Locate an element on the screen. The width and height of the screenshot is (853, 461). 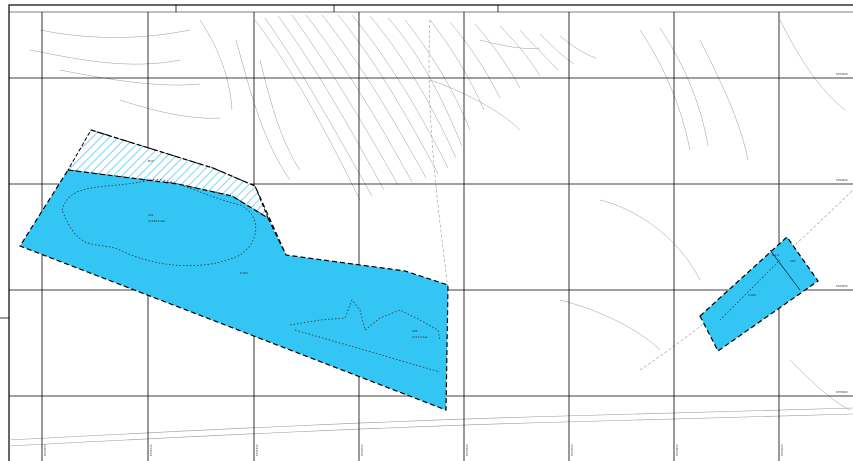
point-label: H-303 is located at coordinates (244, 273).